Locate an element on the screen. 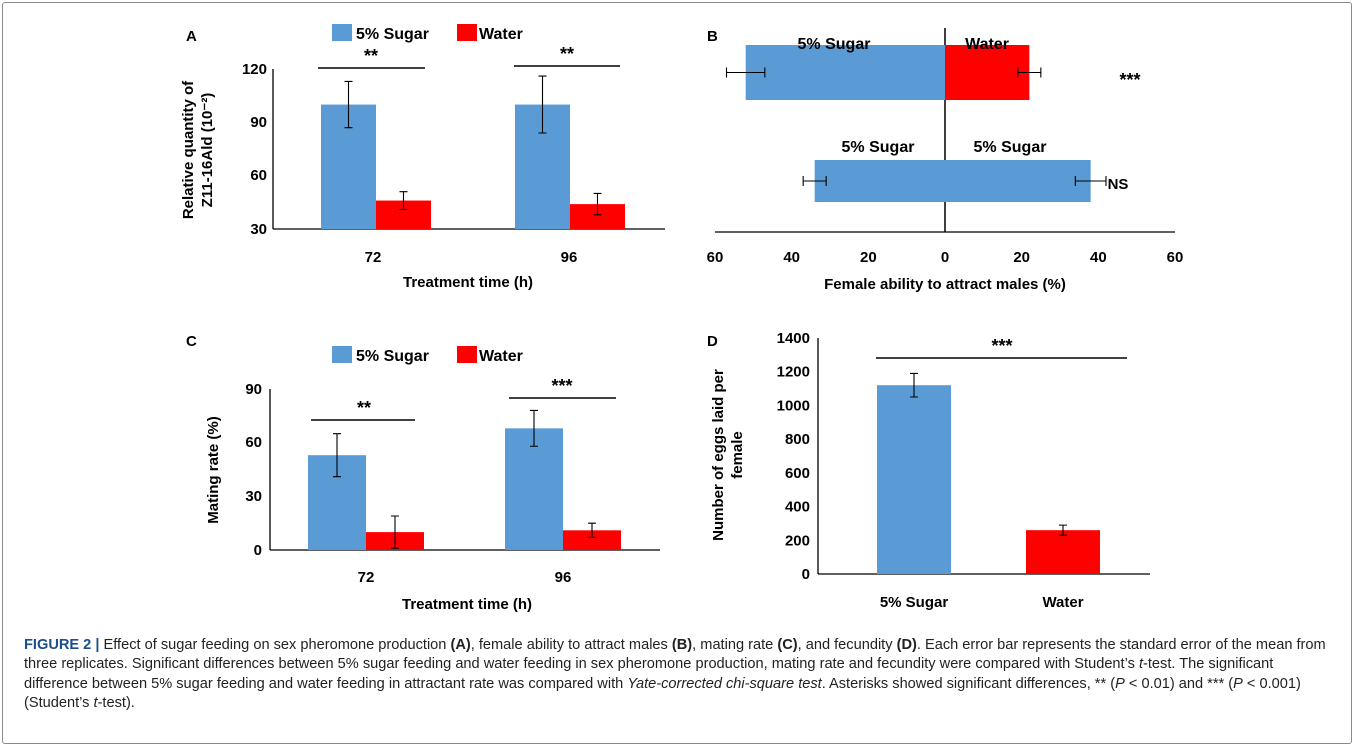  panel-d-letter: D is located at coordinates (712, 341).